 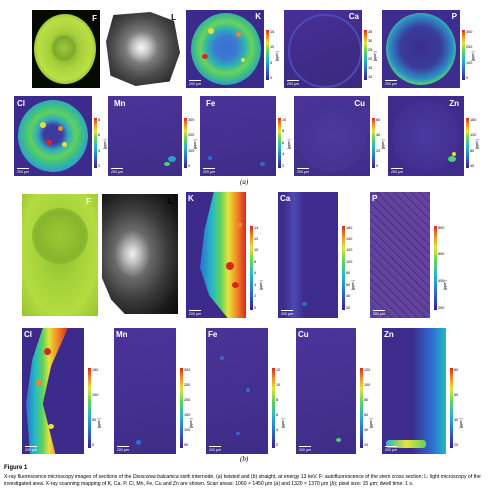 I want to click on panel-b-fe: Fe 200 μm 12 10 8 6 4 2 [ppm], so click(x=245, y=391).